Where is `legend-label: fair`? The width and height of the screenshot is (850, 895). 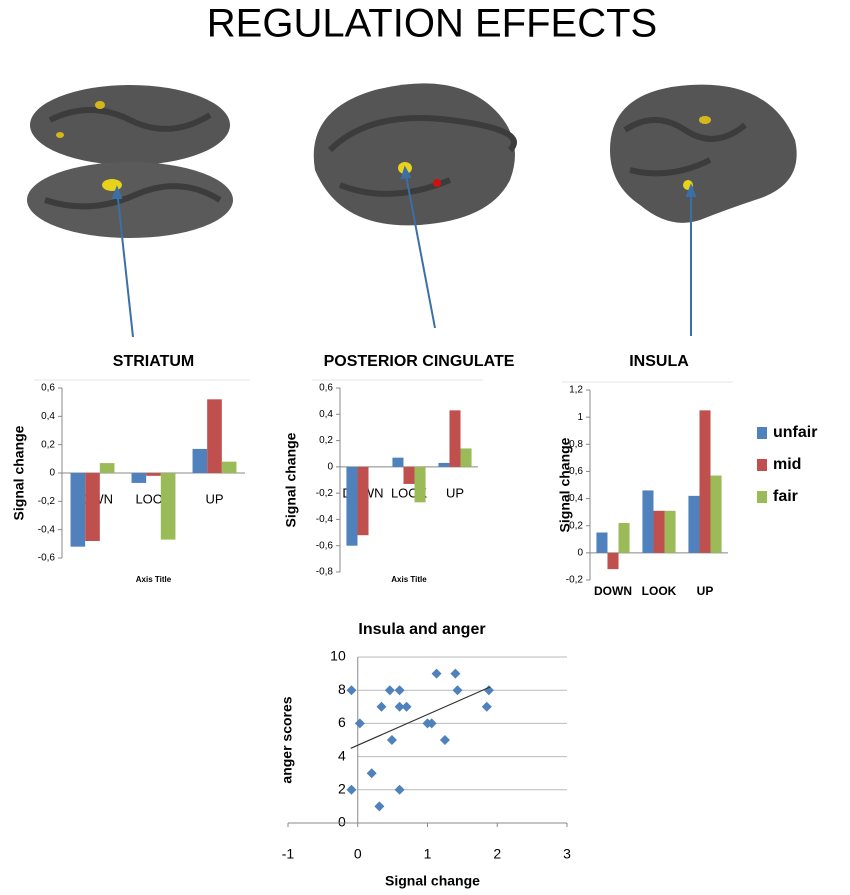
legend-label: fair is located at coordinates (785, 496).